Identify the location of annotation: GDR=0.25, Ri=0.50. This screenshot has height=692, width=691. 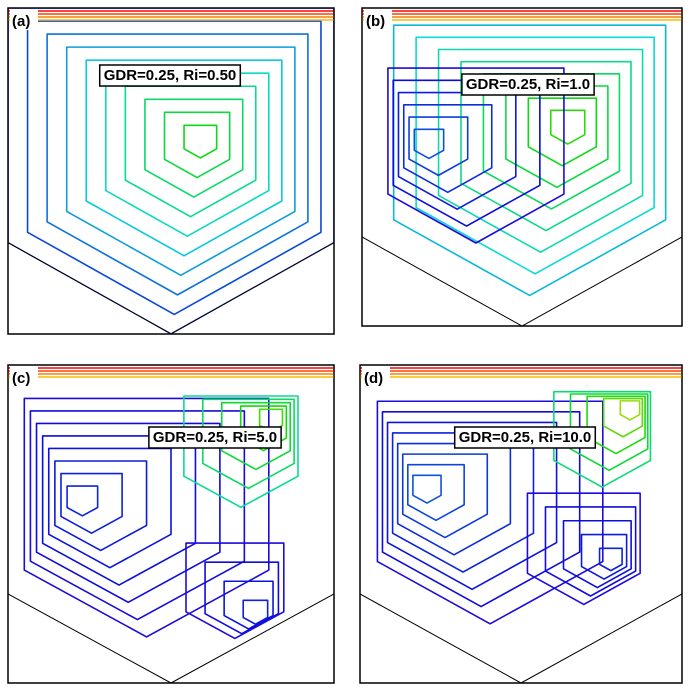
(170, 75).